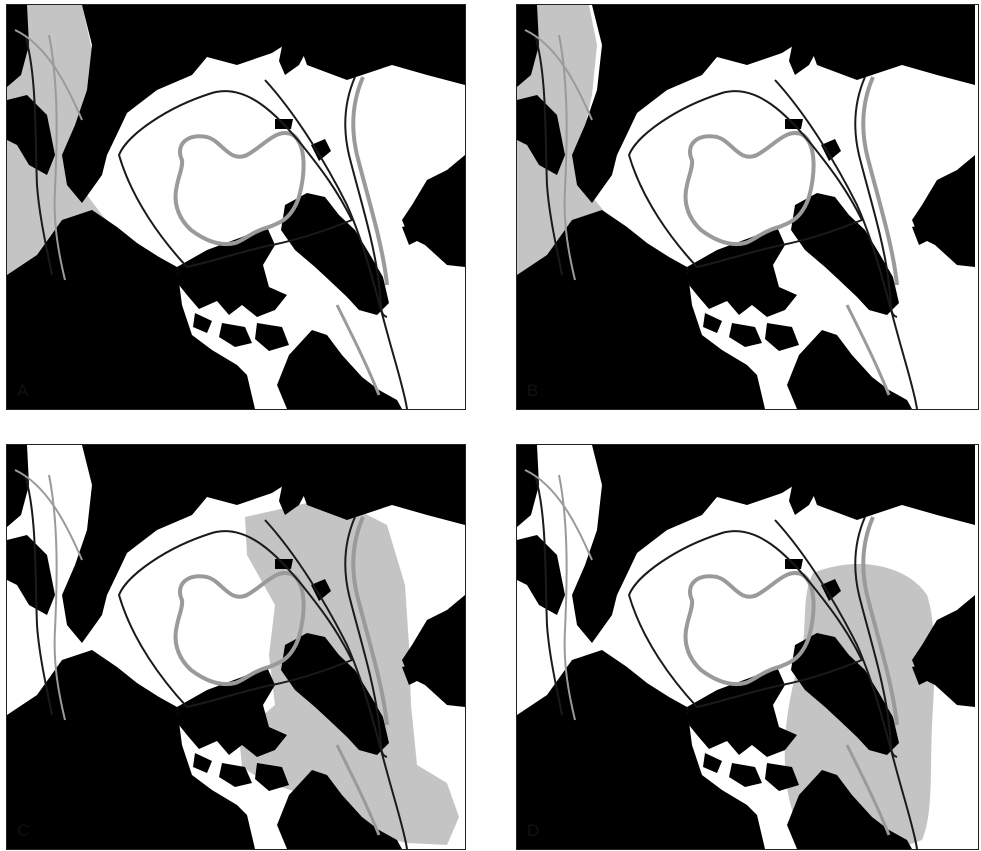  What do you see at coordinates (533, 390) in the screenshot?
I see `panel-label: B` at bounding box center [533, 390].